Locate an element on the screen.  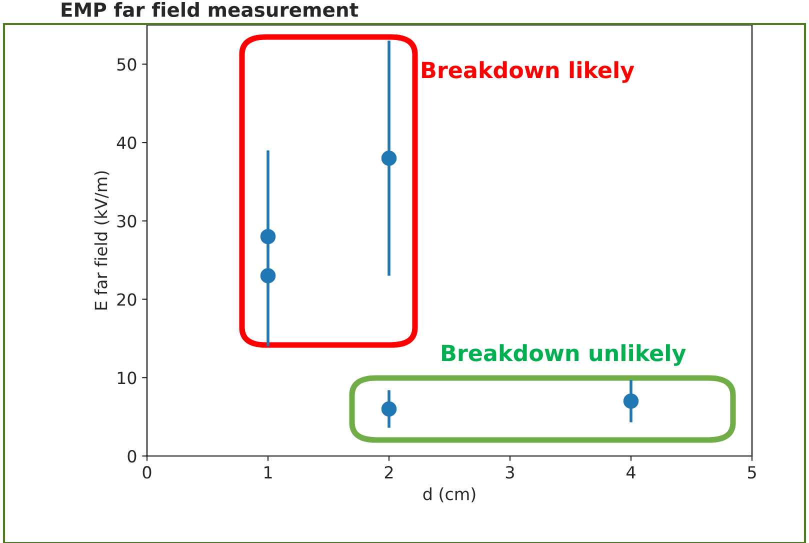
y-tick-label: 10 is located at coordinates (127, 378).